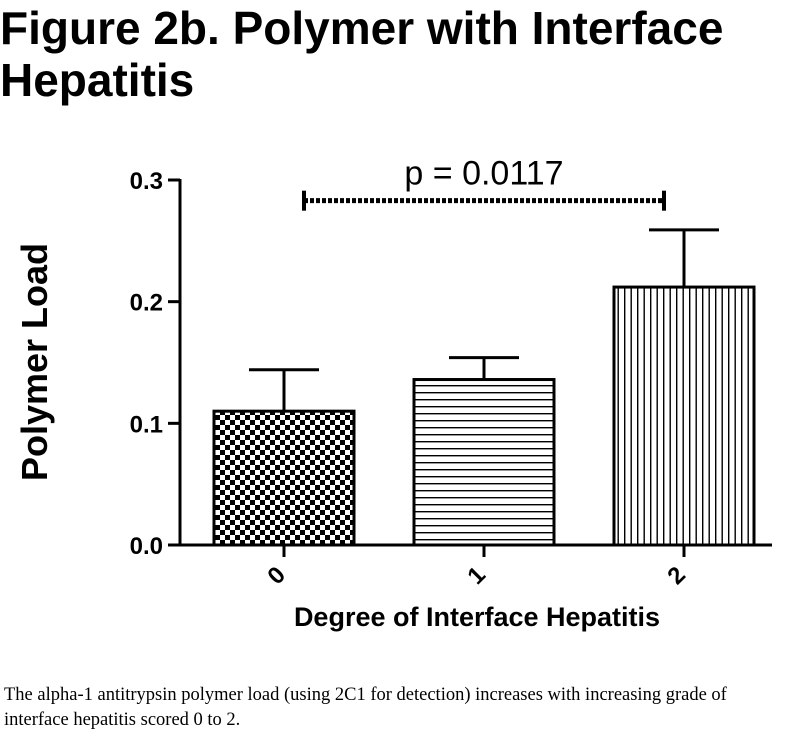 Image resolution: width=800 pixels, height=753 pixels. Describe the element at coordinates (146, 424) in the screenshot. I see `y-tick-label-1: 0.1` at that location.